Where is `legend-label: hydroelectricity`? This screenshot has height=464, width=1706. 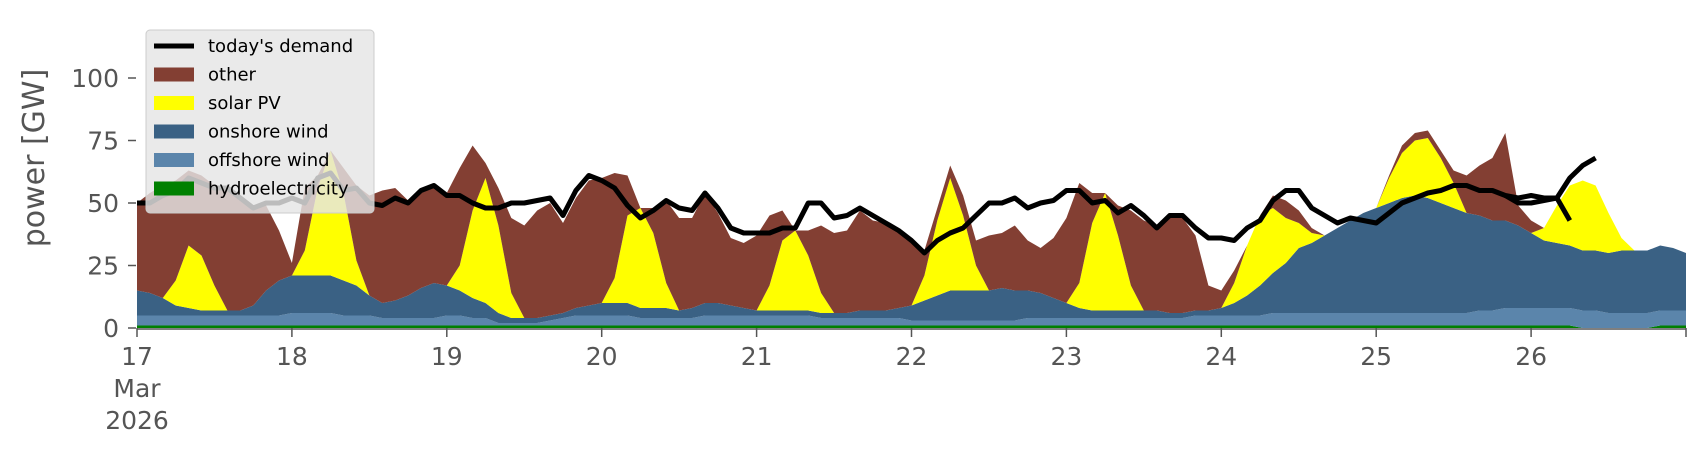 legend-label: hydroelectricity is located at coordinates (278, 189).